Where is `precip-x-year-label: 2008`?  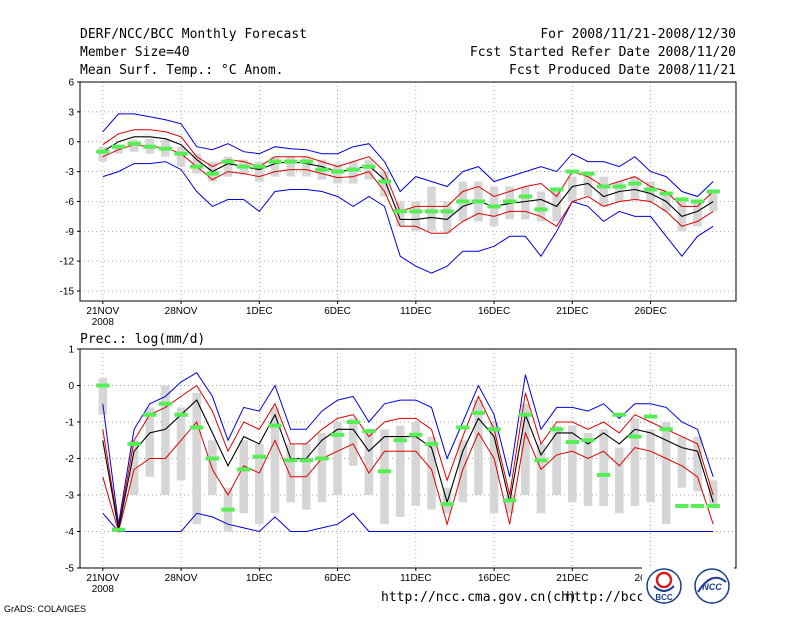 precip-x-year-label: 2008 is located at coordinates (103, 589).